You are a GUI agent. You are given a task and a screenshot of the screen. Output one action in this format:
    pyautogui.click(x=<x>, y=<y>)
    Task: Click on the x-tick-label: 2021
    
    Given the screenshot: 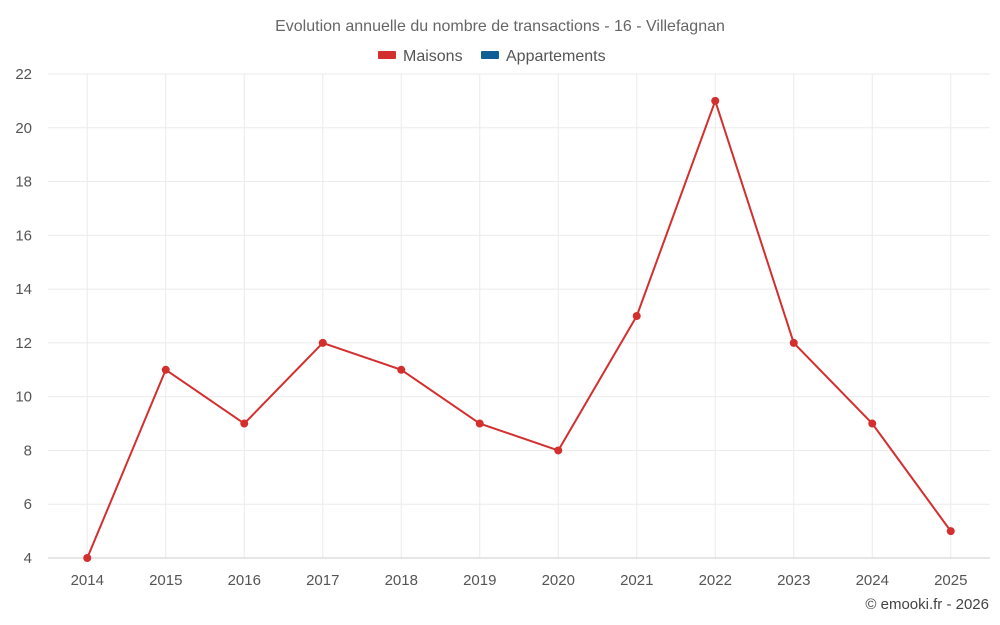 What is the action you would take?
    pyautogui.click(x=636, y=580)
    